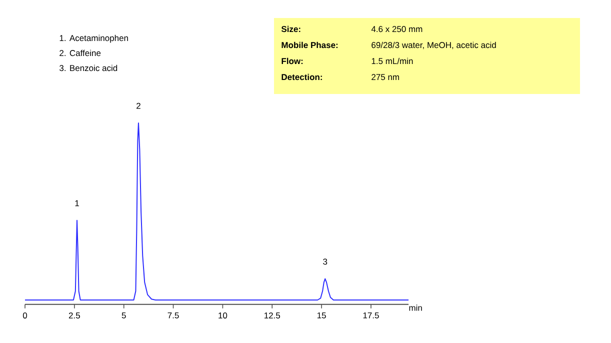 This screenshot has height=343, width=611. Describe the element at coordinates (173, 315) in the screenshot. I see `x-tick-label: 7.5` at that location.